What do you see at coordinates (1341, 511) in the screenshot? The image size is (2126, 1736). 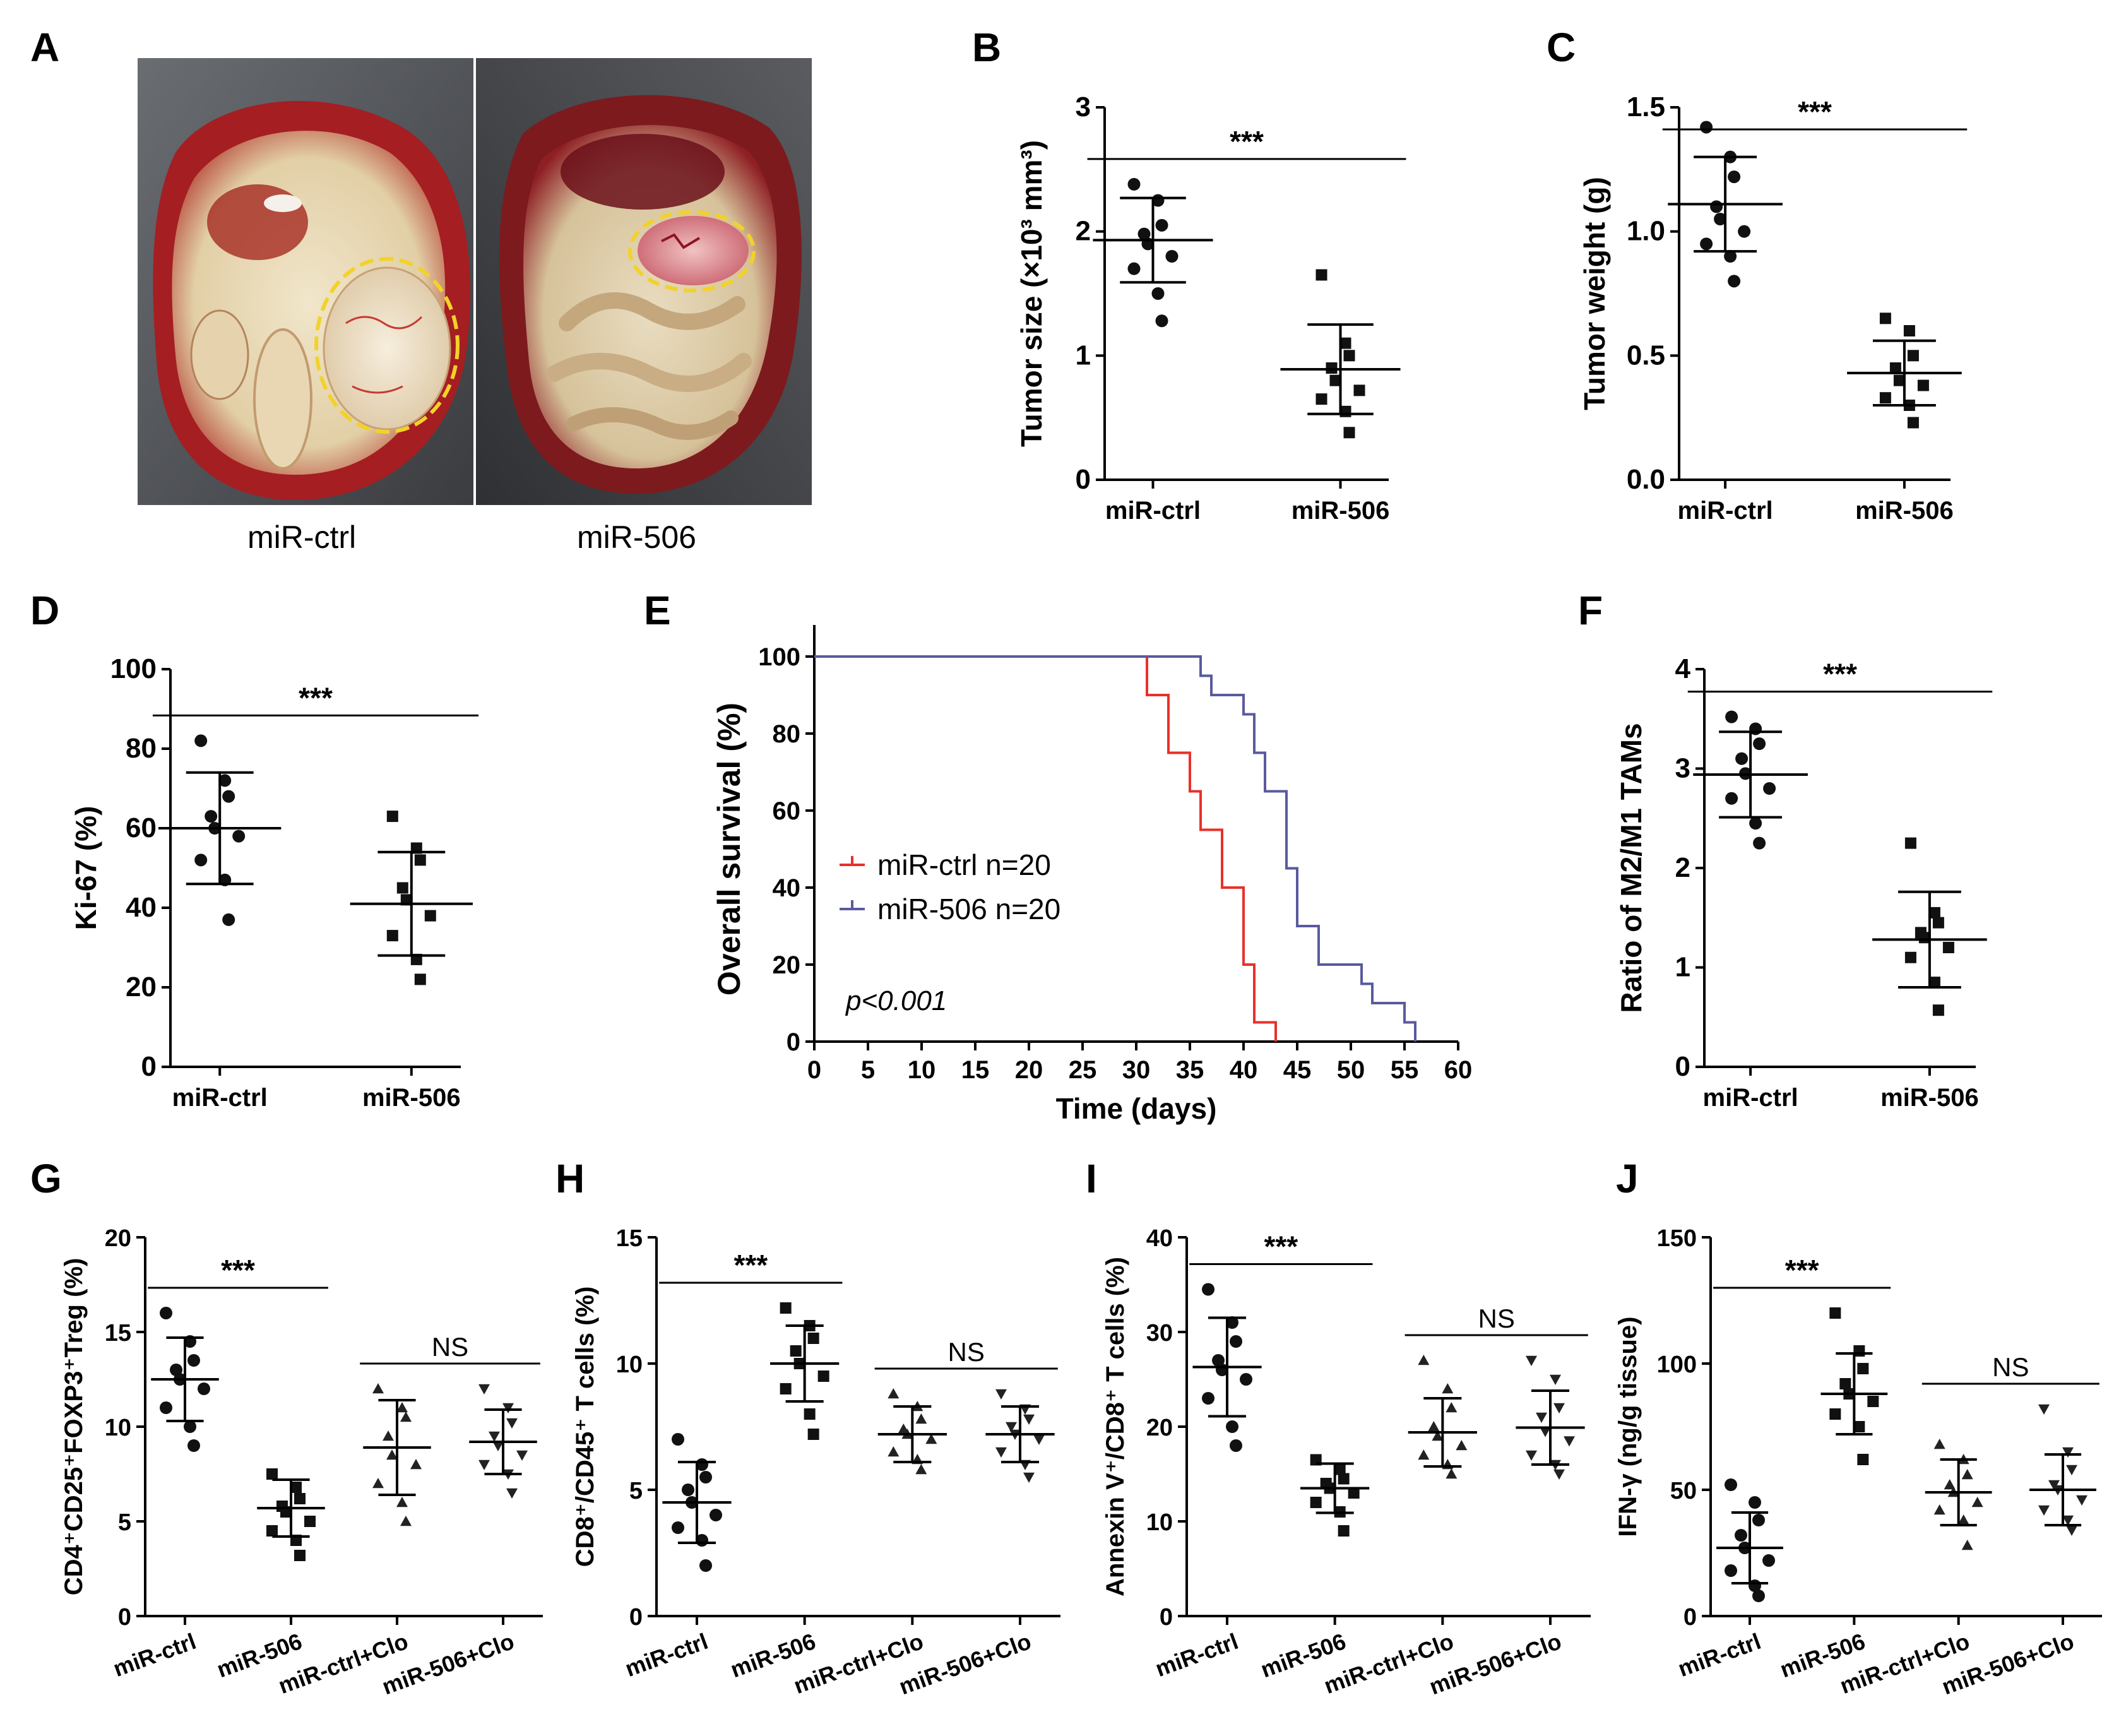 I see `x-category-label: miR-506` at bounding box center [1341, 511].